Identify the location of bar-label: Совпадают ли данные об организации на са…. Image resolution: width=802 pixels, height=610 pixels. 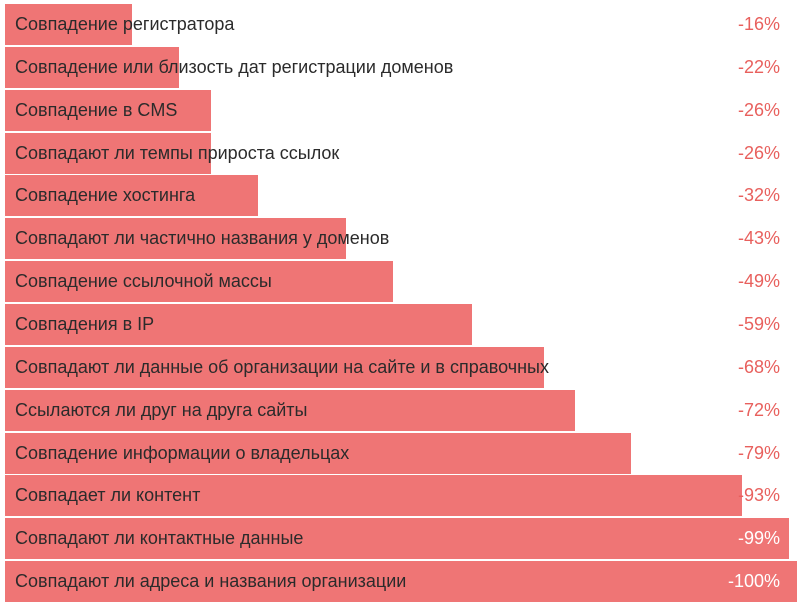
(282, 366).